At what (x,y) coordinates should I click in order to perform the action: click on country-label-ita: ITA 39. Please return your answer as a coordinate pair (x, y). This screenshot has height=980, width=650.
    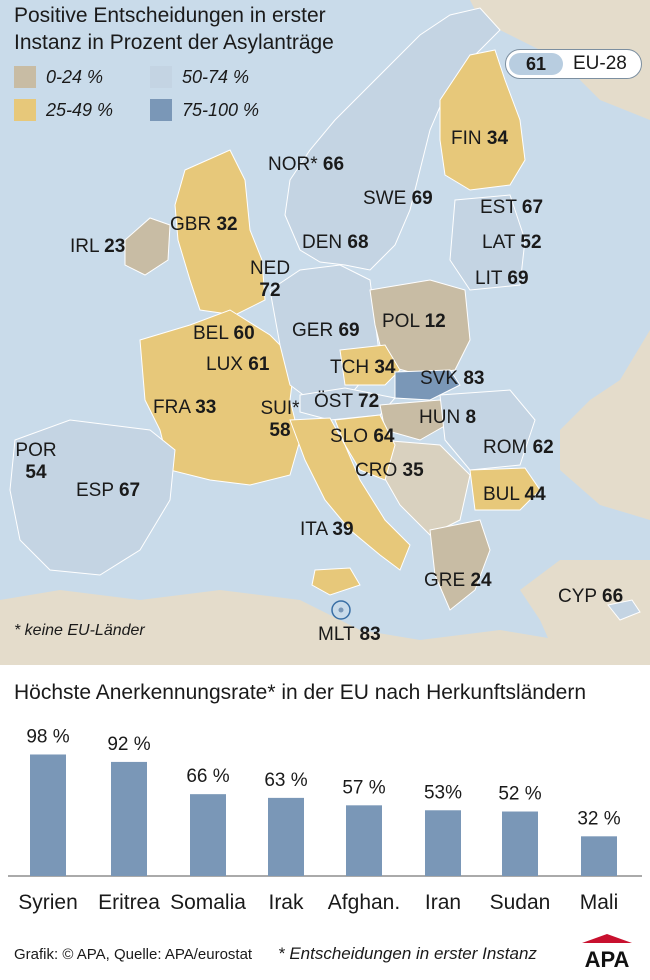
    Looking at the image, I should click on (327, 529).